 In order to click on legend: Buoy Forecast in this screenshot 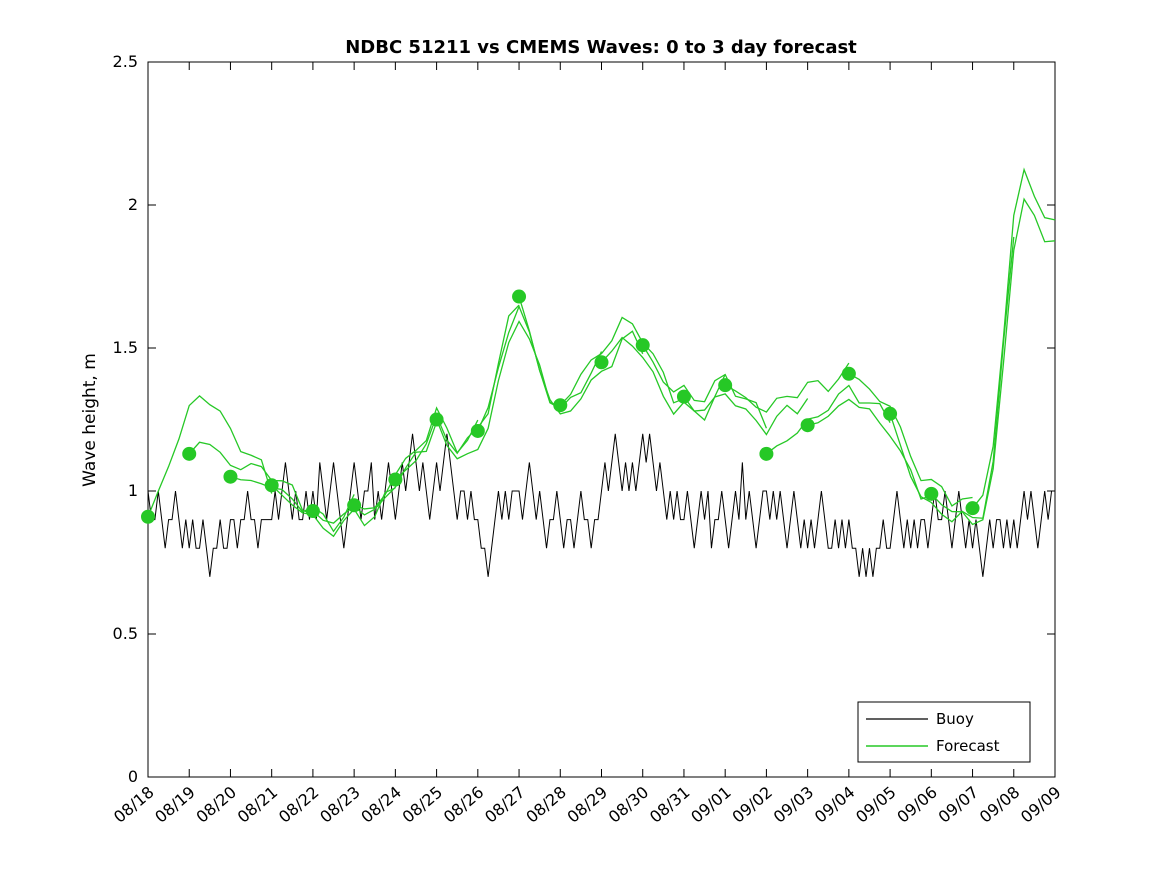, I will do `click(944, 732)`.